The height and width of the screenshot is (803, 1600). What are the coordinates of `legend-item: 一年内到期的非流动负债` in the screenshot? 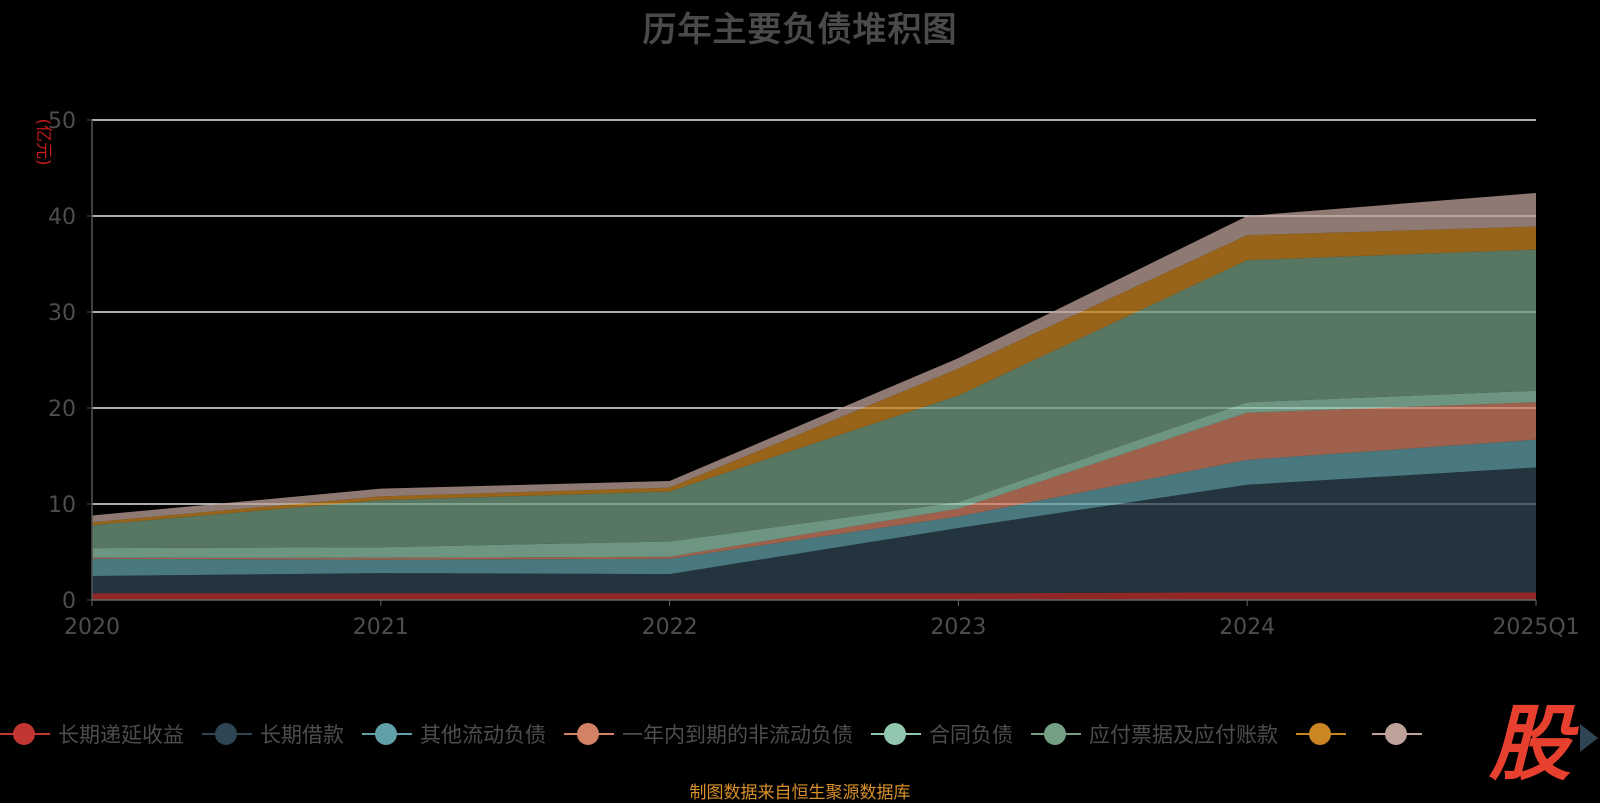 It's located at (708, 734).